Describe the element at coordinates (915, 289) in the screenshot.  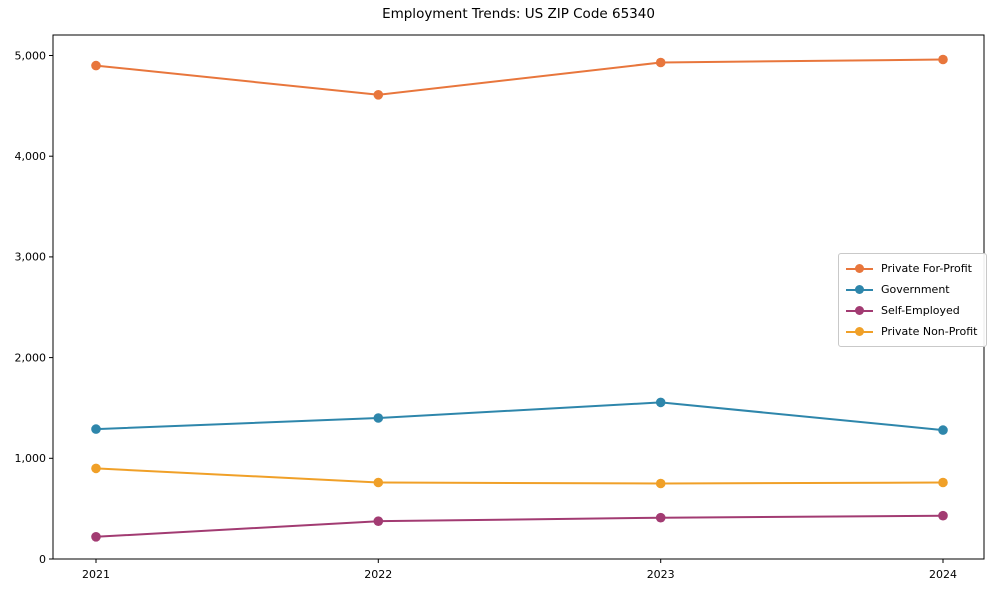
I see `legend-label: Government` at that location.